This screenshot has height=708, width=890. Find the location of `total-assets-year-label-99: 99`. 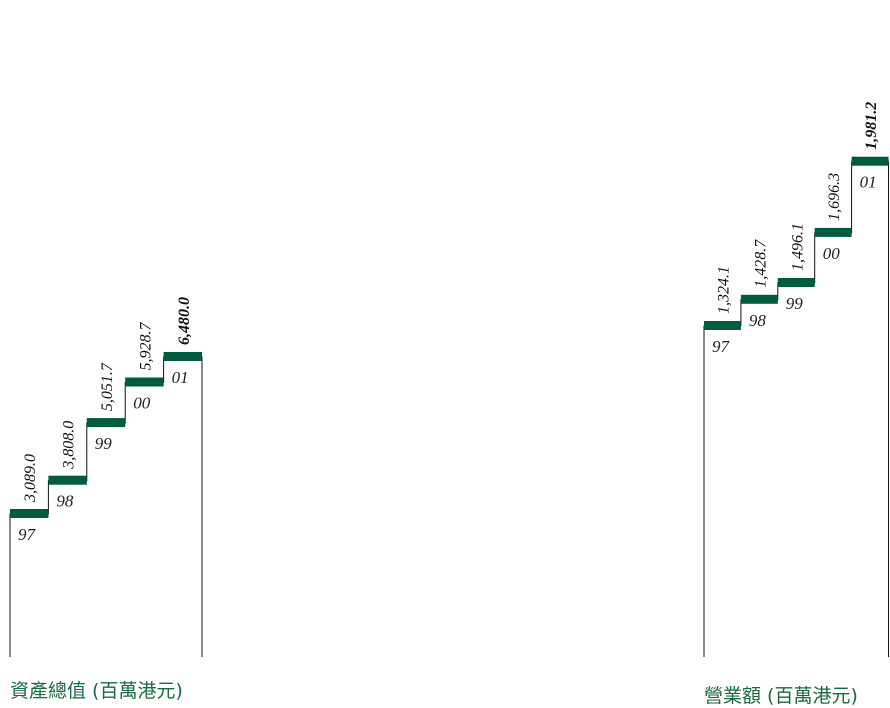

total-assets-year-label-99: 99 is located at coordinates (104, 443).